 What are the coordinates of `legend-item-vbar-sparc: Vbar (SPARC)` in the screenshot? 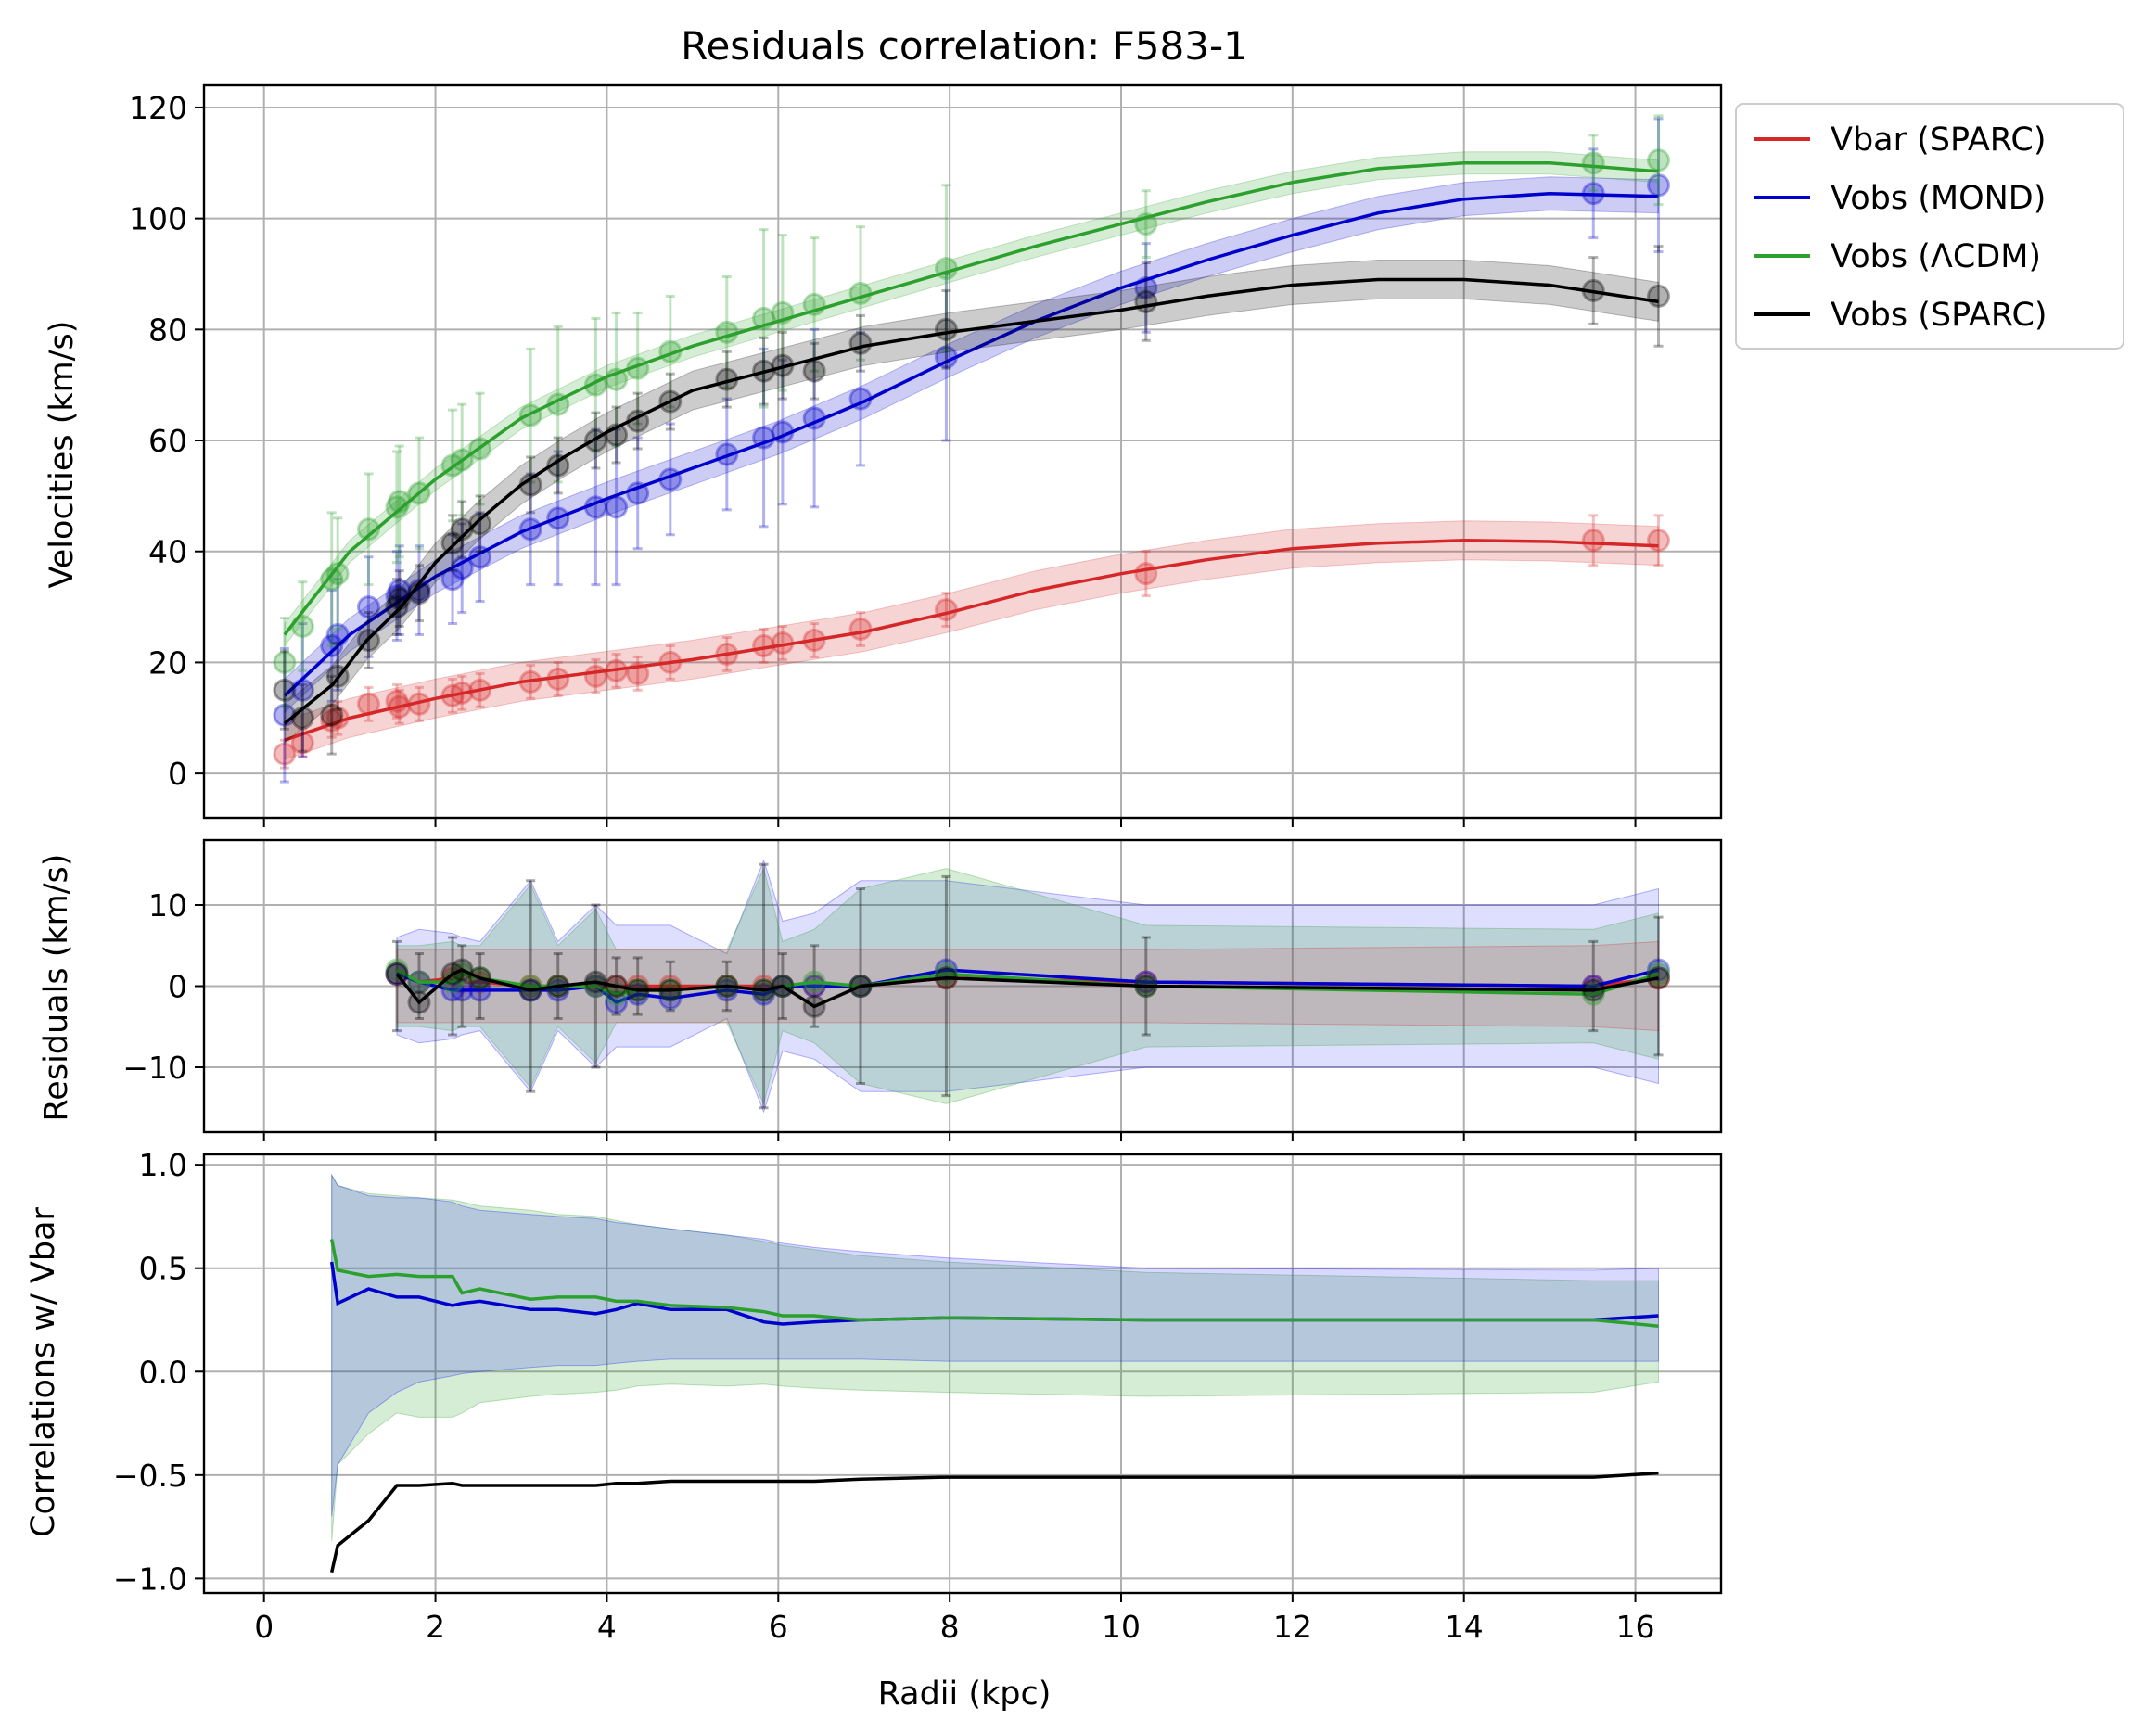 It's located at (1900, 140).